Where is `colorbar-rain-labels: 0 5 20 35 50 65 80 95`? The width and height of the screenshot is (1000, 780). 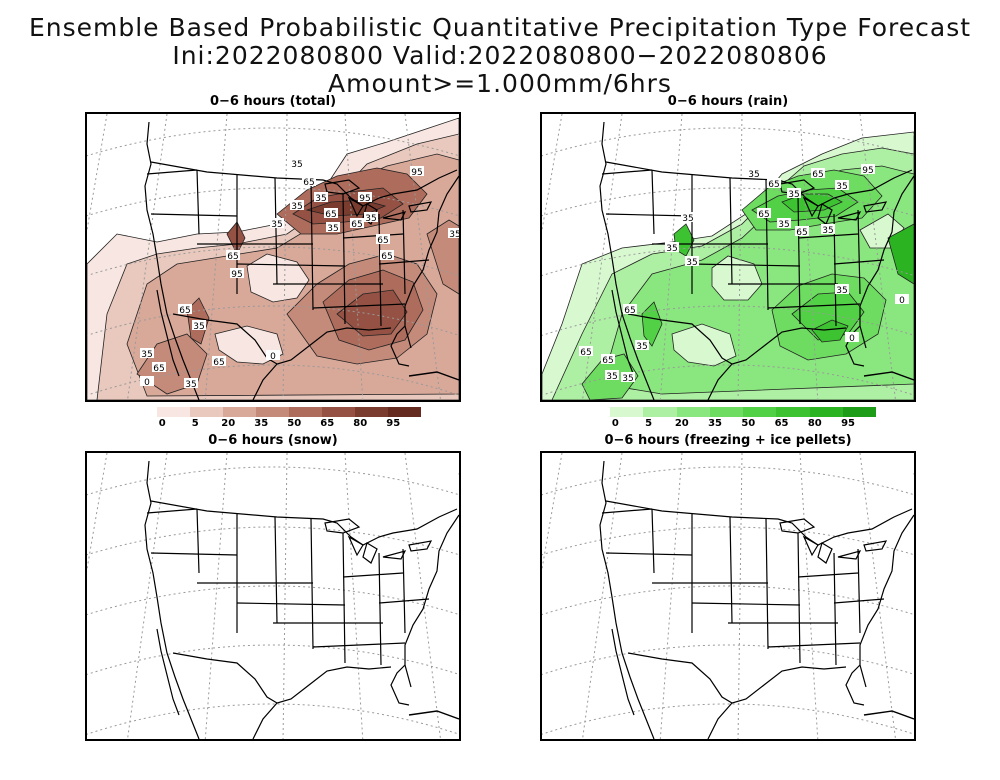 colorbar-rain-labels: 0 5 20 35 50 65 80 95 is located at coordinates (743, 425).